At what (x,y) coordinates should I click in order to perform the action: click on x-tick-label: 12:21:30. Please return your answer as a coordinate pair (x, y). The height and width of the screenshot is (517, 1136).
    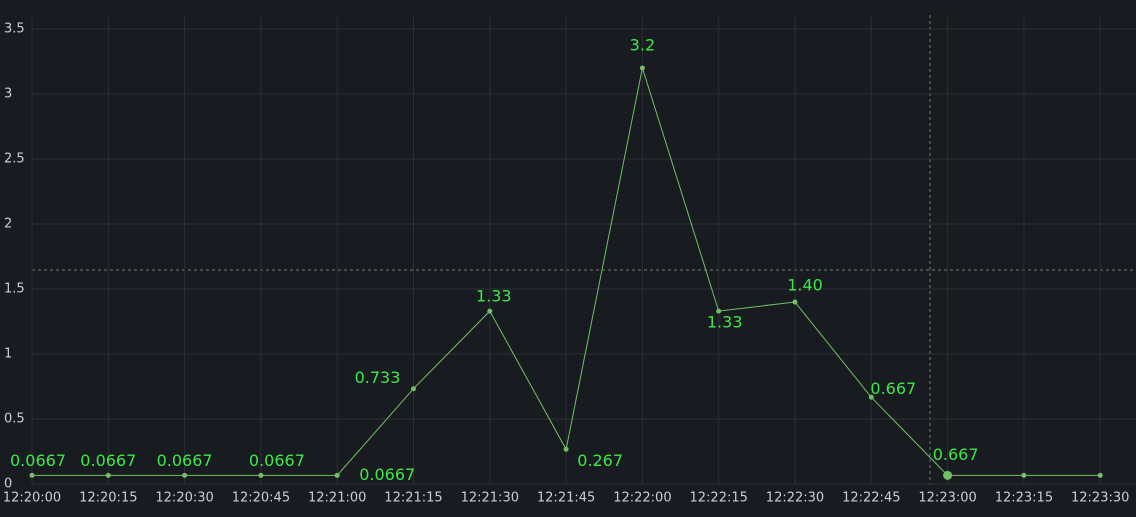
    Looking at the image, I should click on (490, 498).